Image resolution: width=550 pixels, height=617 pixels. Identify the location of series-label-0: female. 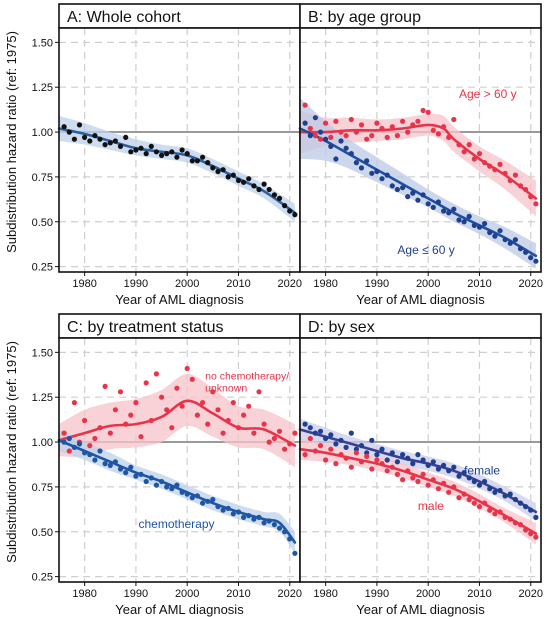
(482, 470).